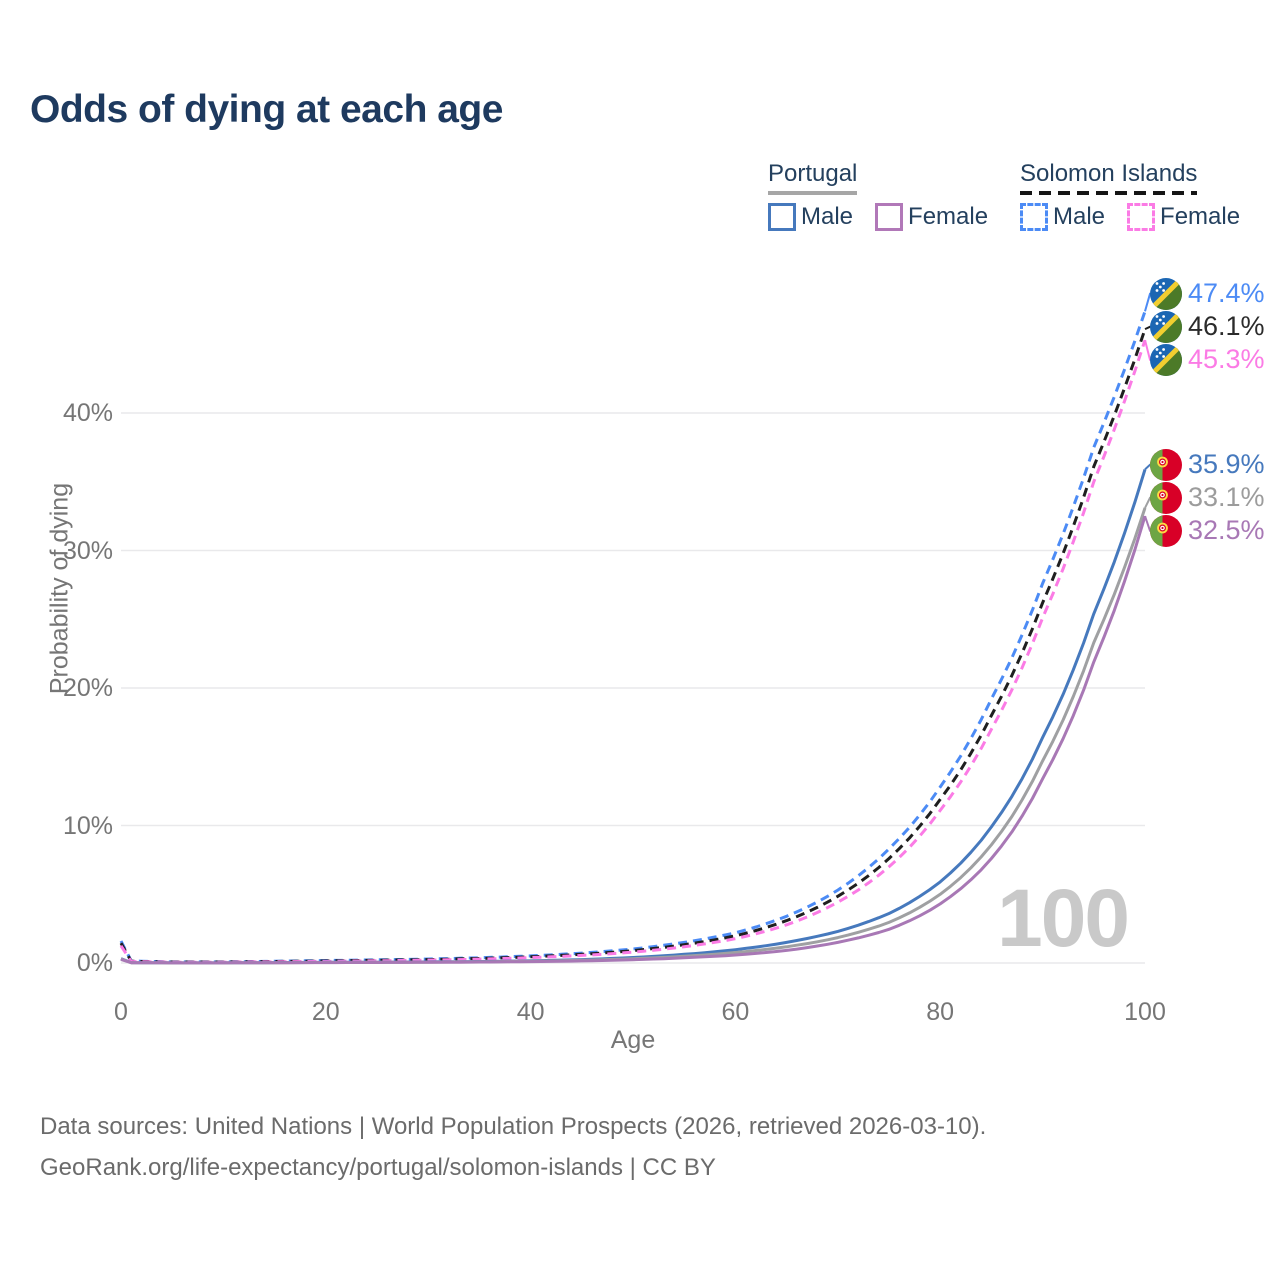  I want to click on end-label-value: 33.1%, so click(1226, 497).